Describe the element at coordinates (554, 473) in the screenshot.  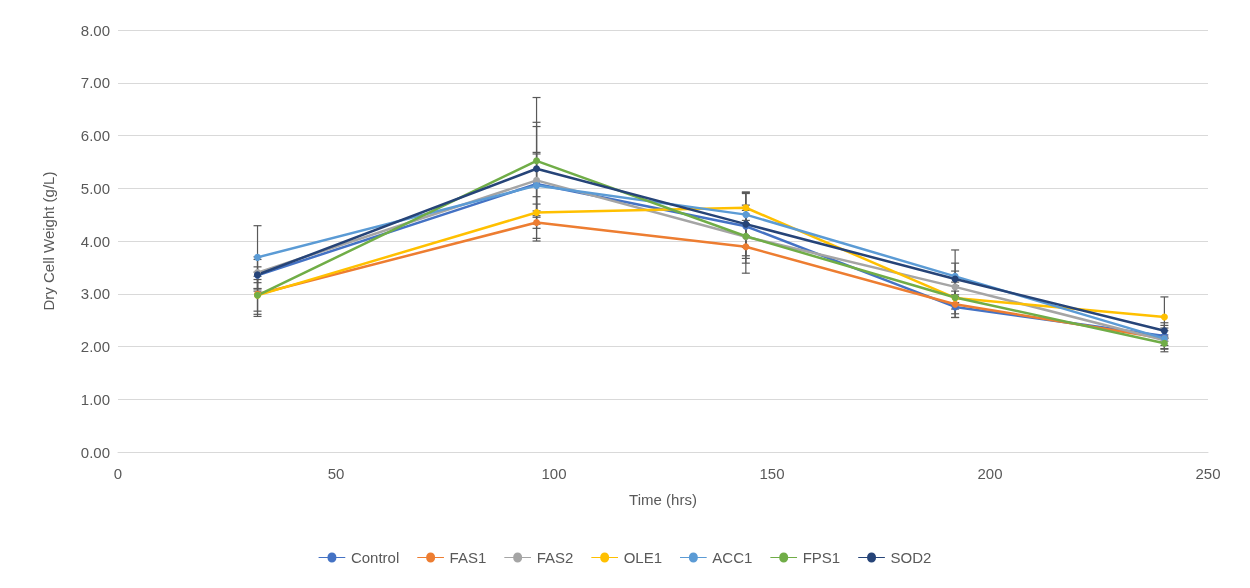
I see `x-tick-label: 100` at that location.